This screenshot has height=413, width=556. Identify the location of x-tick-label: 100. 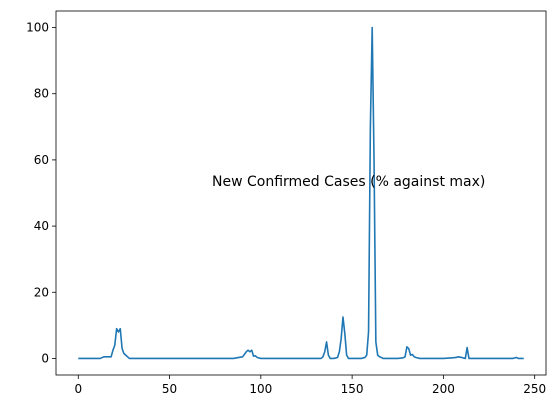
(260, 389).